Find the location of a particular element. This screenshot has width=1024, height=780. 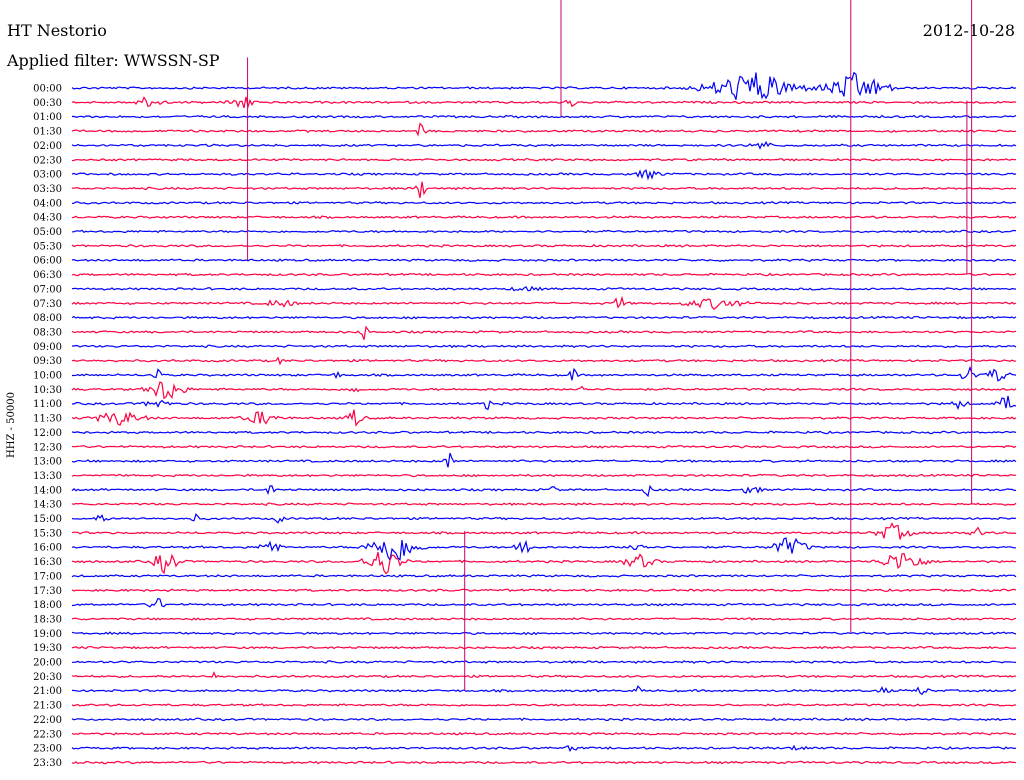

plot-date: 2012-10-28 is located at coordinates (968, 30).